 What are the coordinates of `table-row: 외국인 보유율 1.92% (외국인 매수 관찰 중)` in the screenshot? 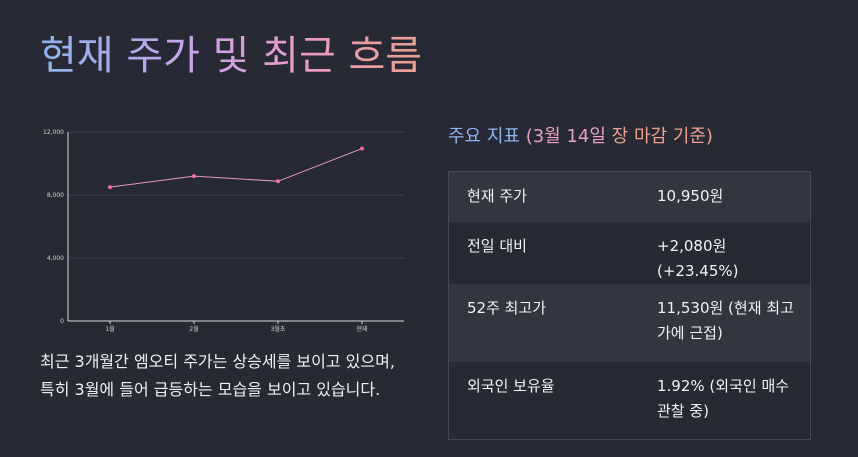 It's located at (629, 400).